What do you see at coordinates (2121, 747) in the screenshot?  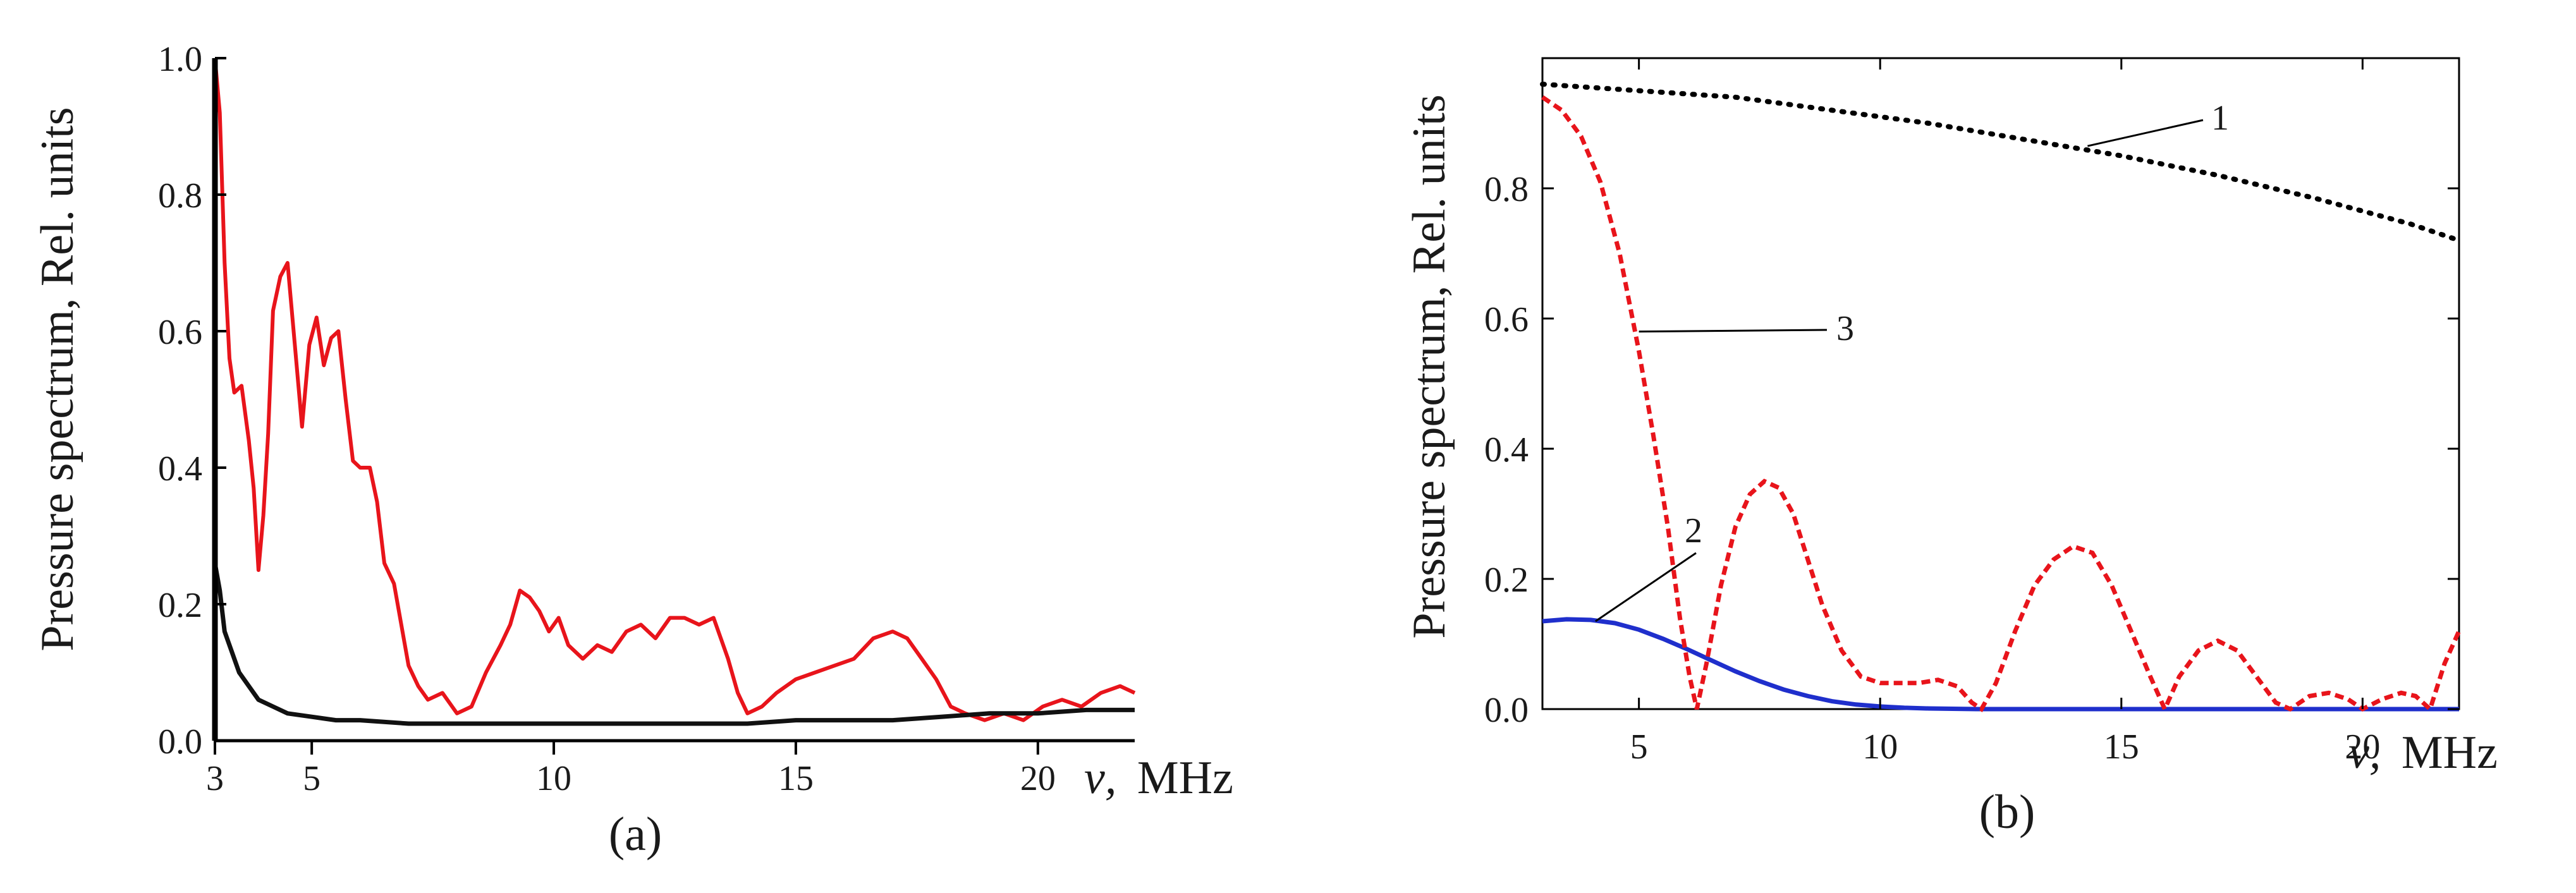 I see `panel-b-x-tick-label: 15` at bounding box center [2121, 747].